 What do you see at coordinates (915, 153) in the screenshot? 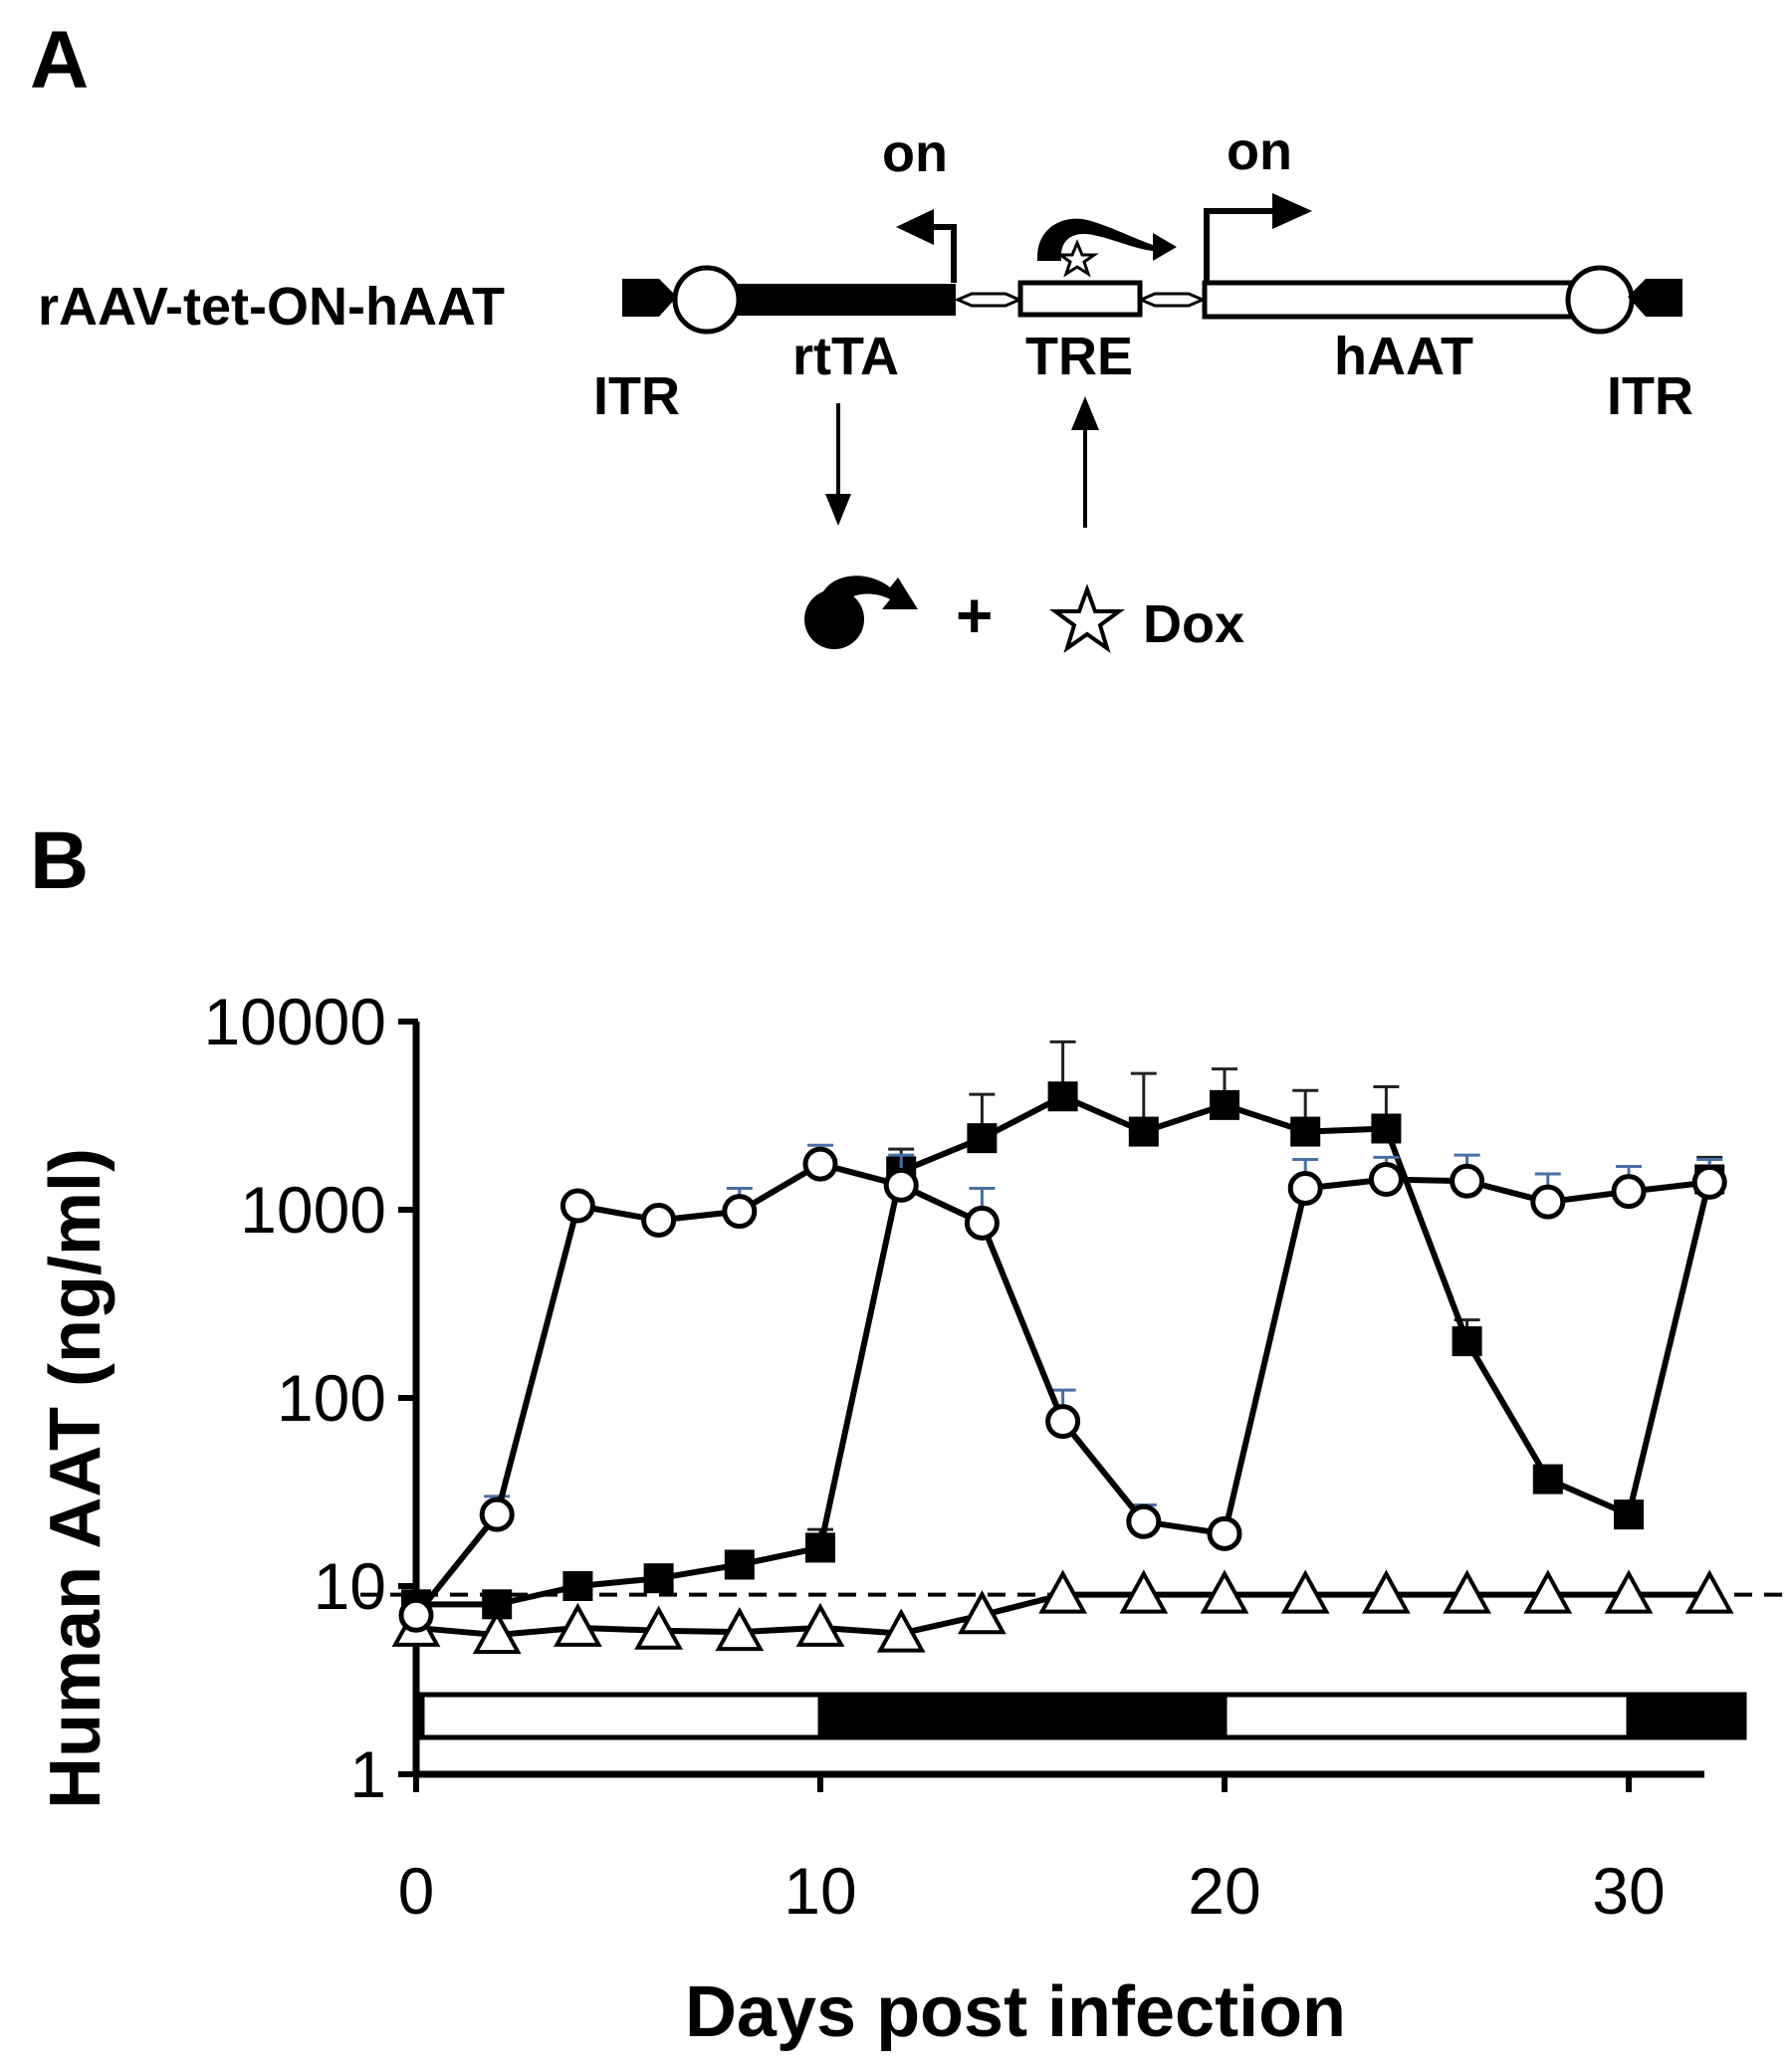
I see `on-label-left: on` at bounding box center [915, 153].